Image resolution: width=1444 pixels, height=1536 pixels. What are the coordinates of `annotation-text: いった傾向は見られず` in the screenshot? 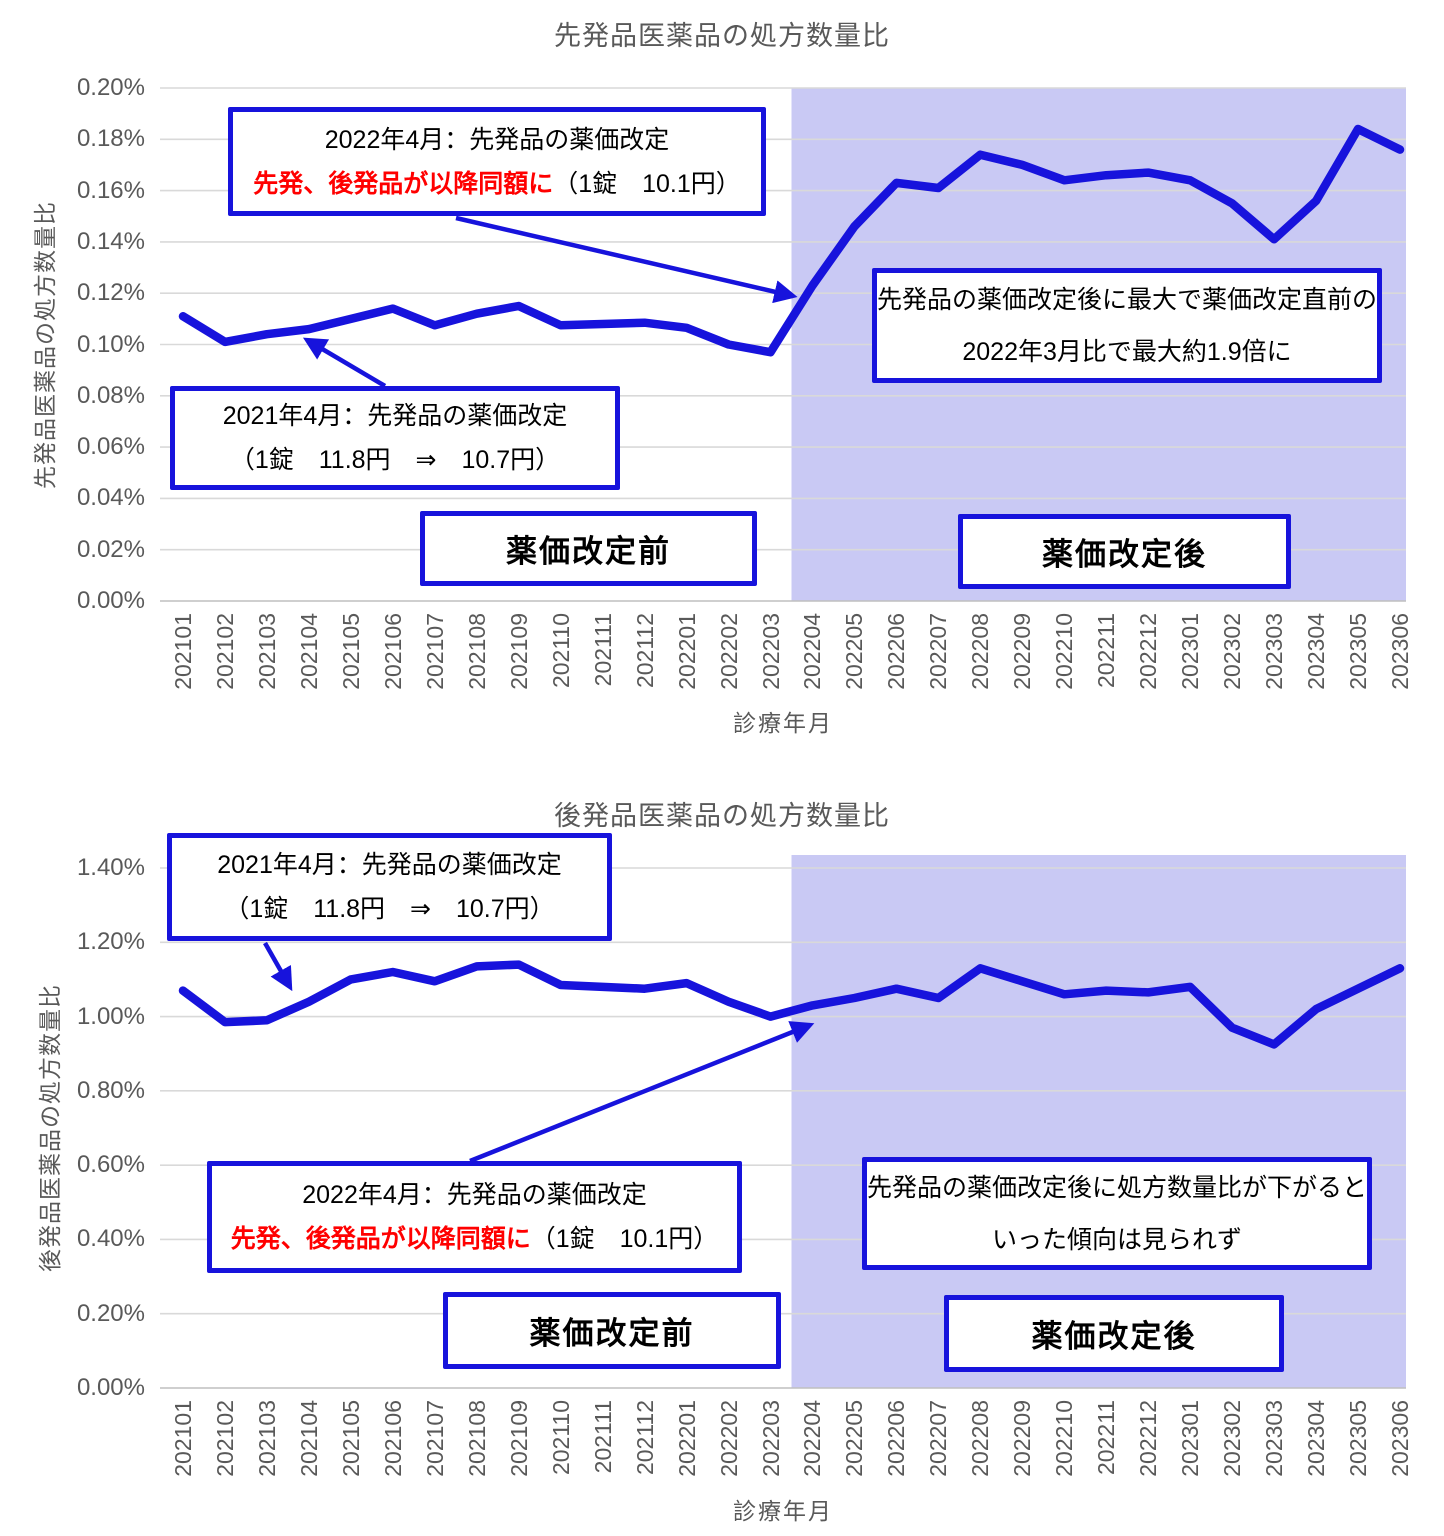 It's located at (1116, 1239).